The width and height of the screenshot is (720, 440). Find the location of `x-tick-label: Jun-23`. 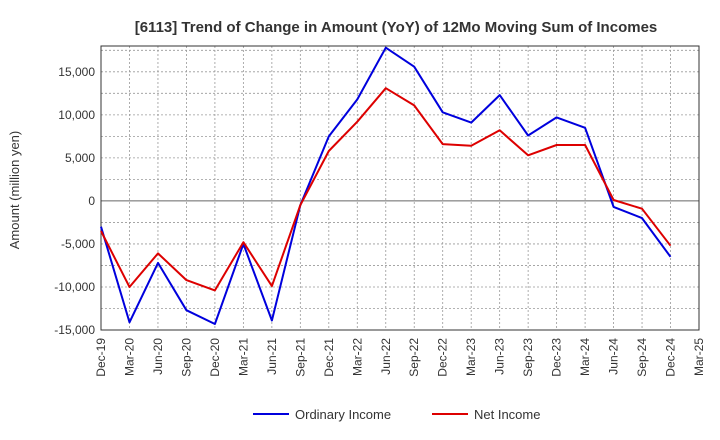

x-tick-label: Jun-23 is located at coordinates (500, 356).